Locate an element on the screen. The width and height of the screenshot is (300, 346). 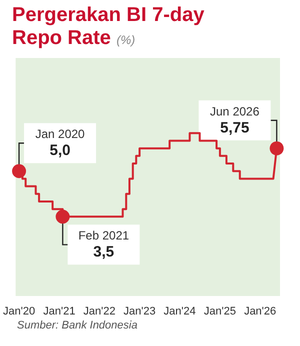
data-label: 5,75 is located at coordinates (235, 127).